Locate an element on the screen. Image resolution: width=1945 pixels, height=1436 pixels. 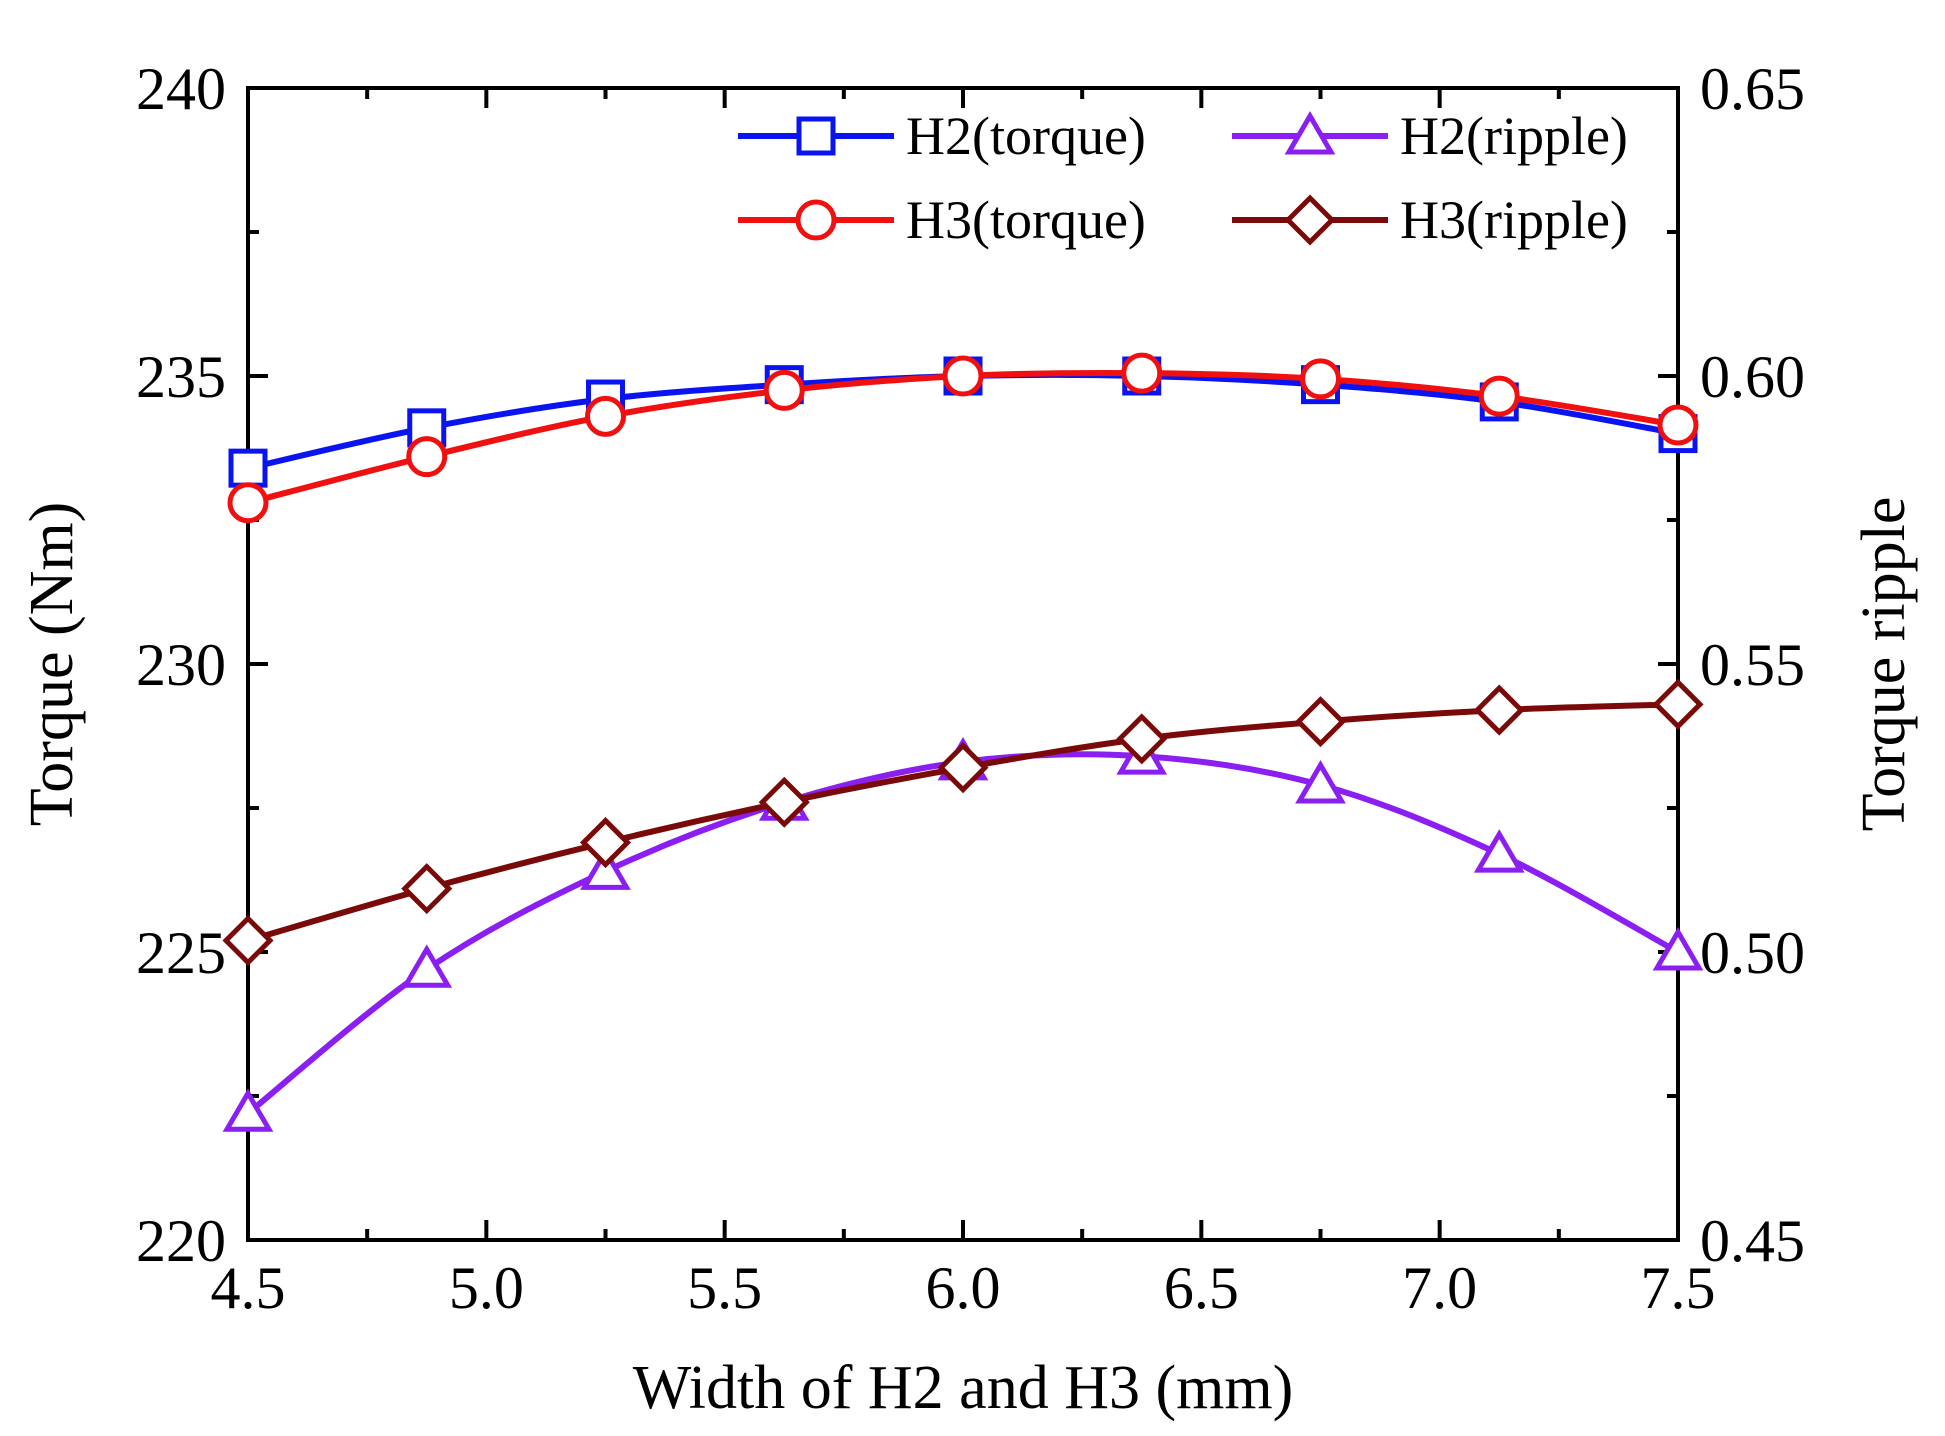
legend-entry: H3(torque) is located at coordinates (942, 220).